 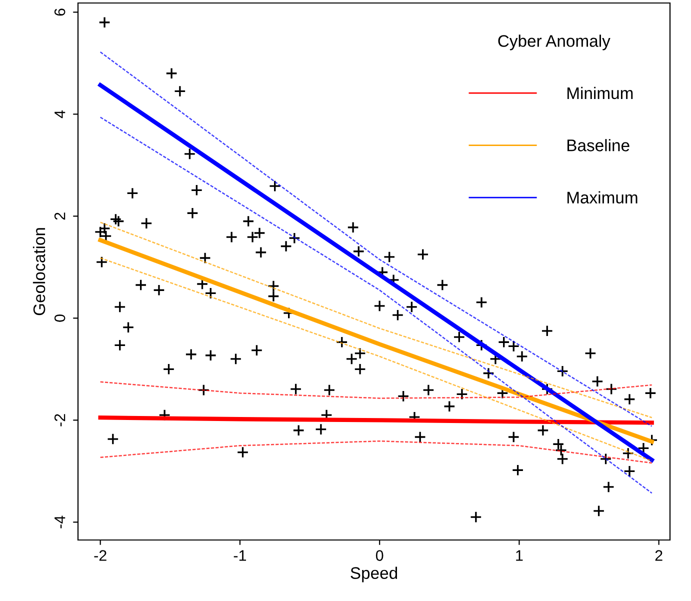 I want to click on x-tick-label: 0, so click(x=380, y=555).